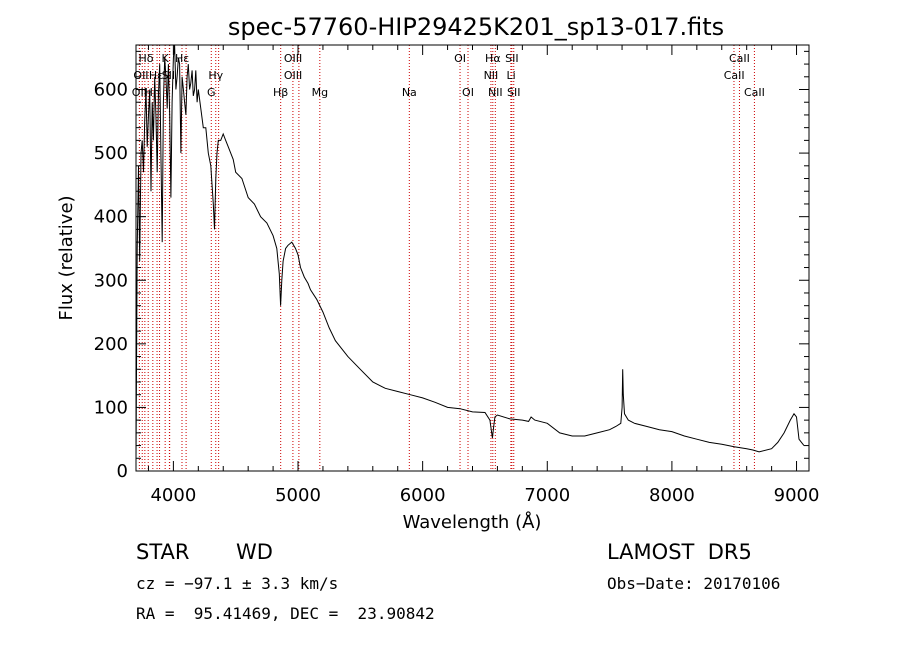  Describe the element at coordinates (547, 495) in the screenshot. I see `x-tick-label: 7000` at that location.